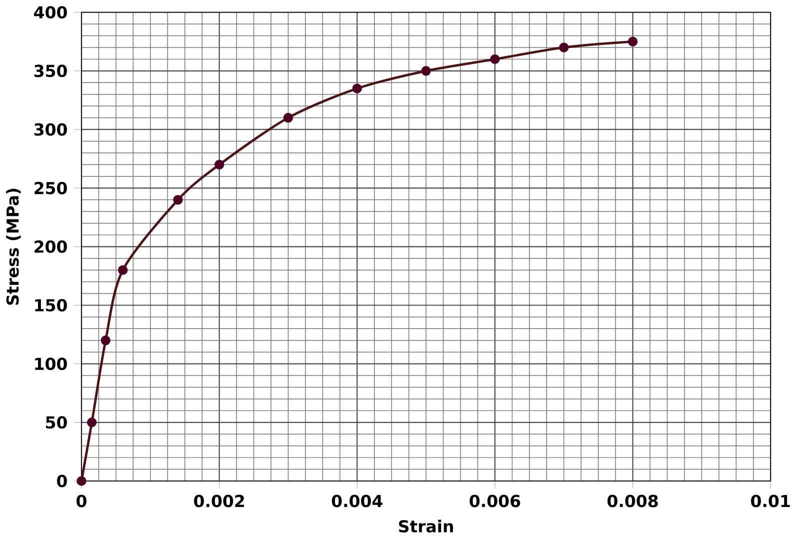 The image size is (797, 539). I want to click on y-tick-label: 0, so click(62, 481).